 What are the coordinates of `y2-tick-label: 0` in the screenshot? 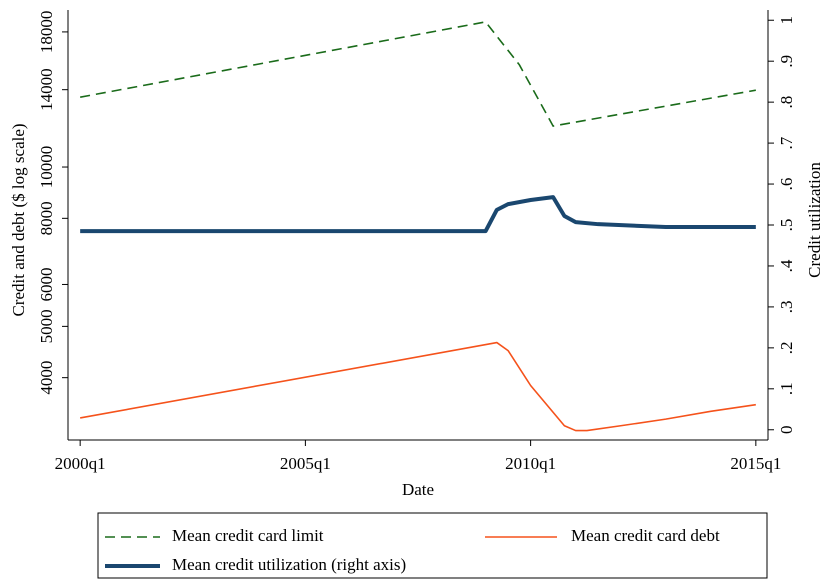 It's located at (786, 430).